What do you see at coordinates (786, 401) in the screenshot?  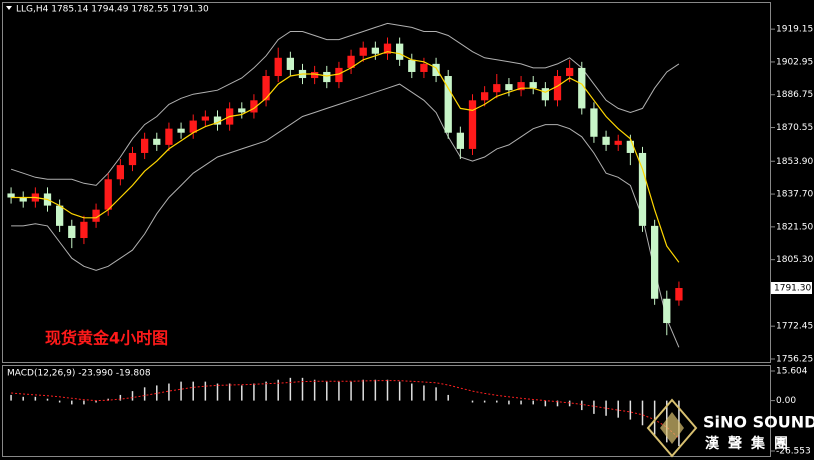 I see `y-tick-label: 0.00` at bounding box center [786, 401].